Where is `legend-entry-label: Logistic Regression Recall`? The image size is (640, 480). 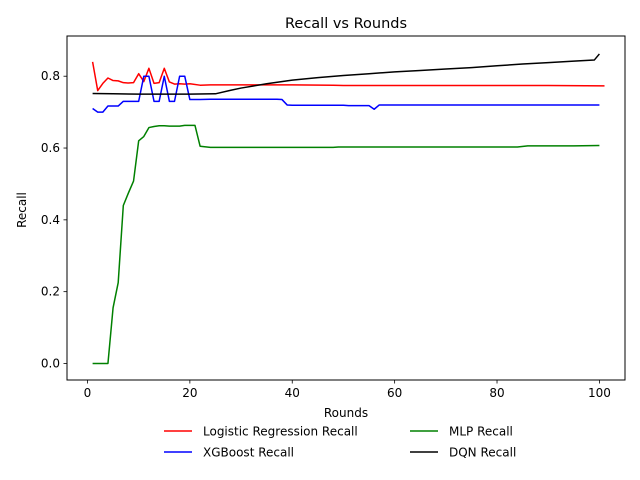
legend-entry-label: Logistic Regression Recall is located at coordinates (280, 432).